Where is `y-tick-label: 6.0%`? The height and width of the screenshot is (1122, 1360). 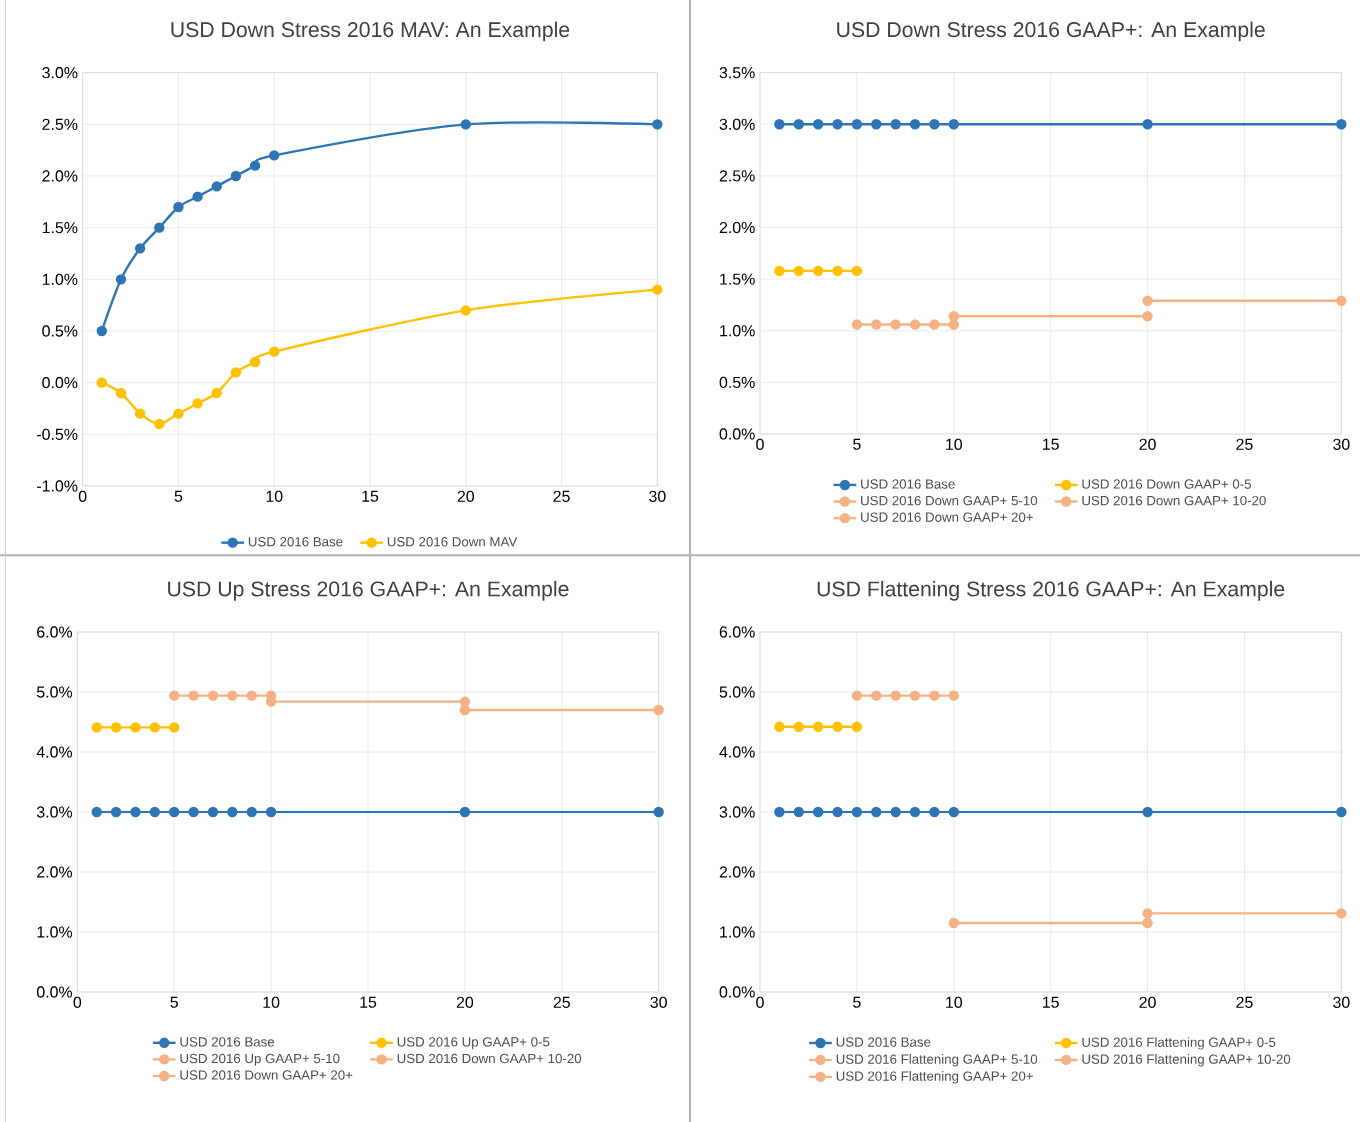
y-tick-label: 6.0% is located at coordinates (737, 632).